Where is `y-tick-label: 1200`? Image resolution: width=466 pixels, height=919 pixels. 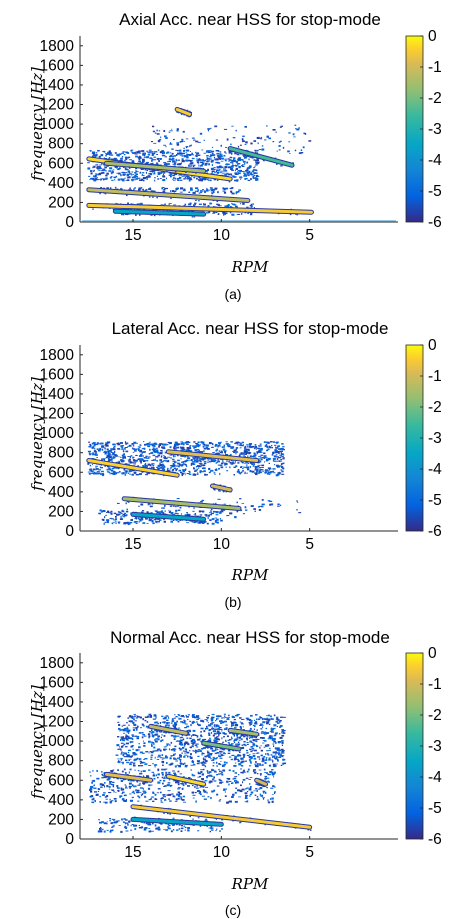
y-tick-label: 1200 is located at coordinates (57, 414).